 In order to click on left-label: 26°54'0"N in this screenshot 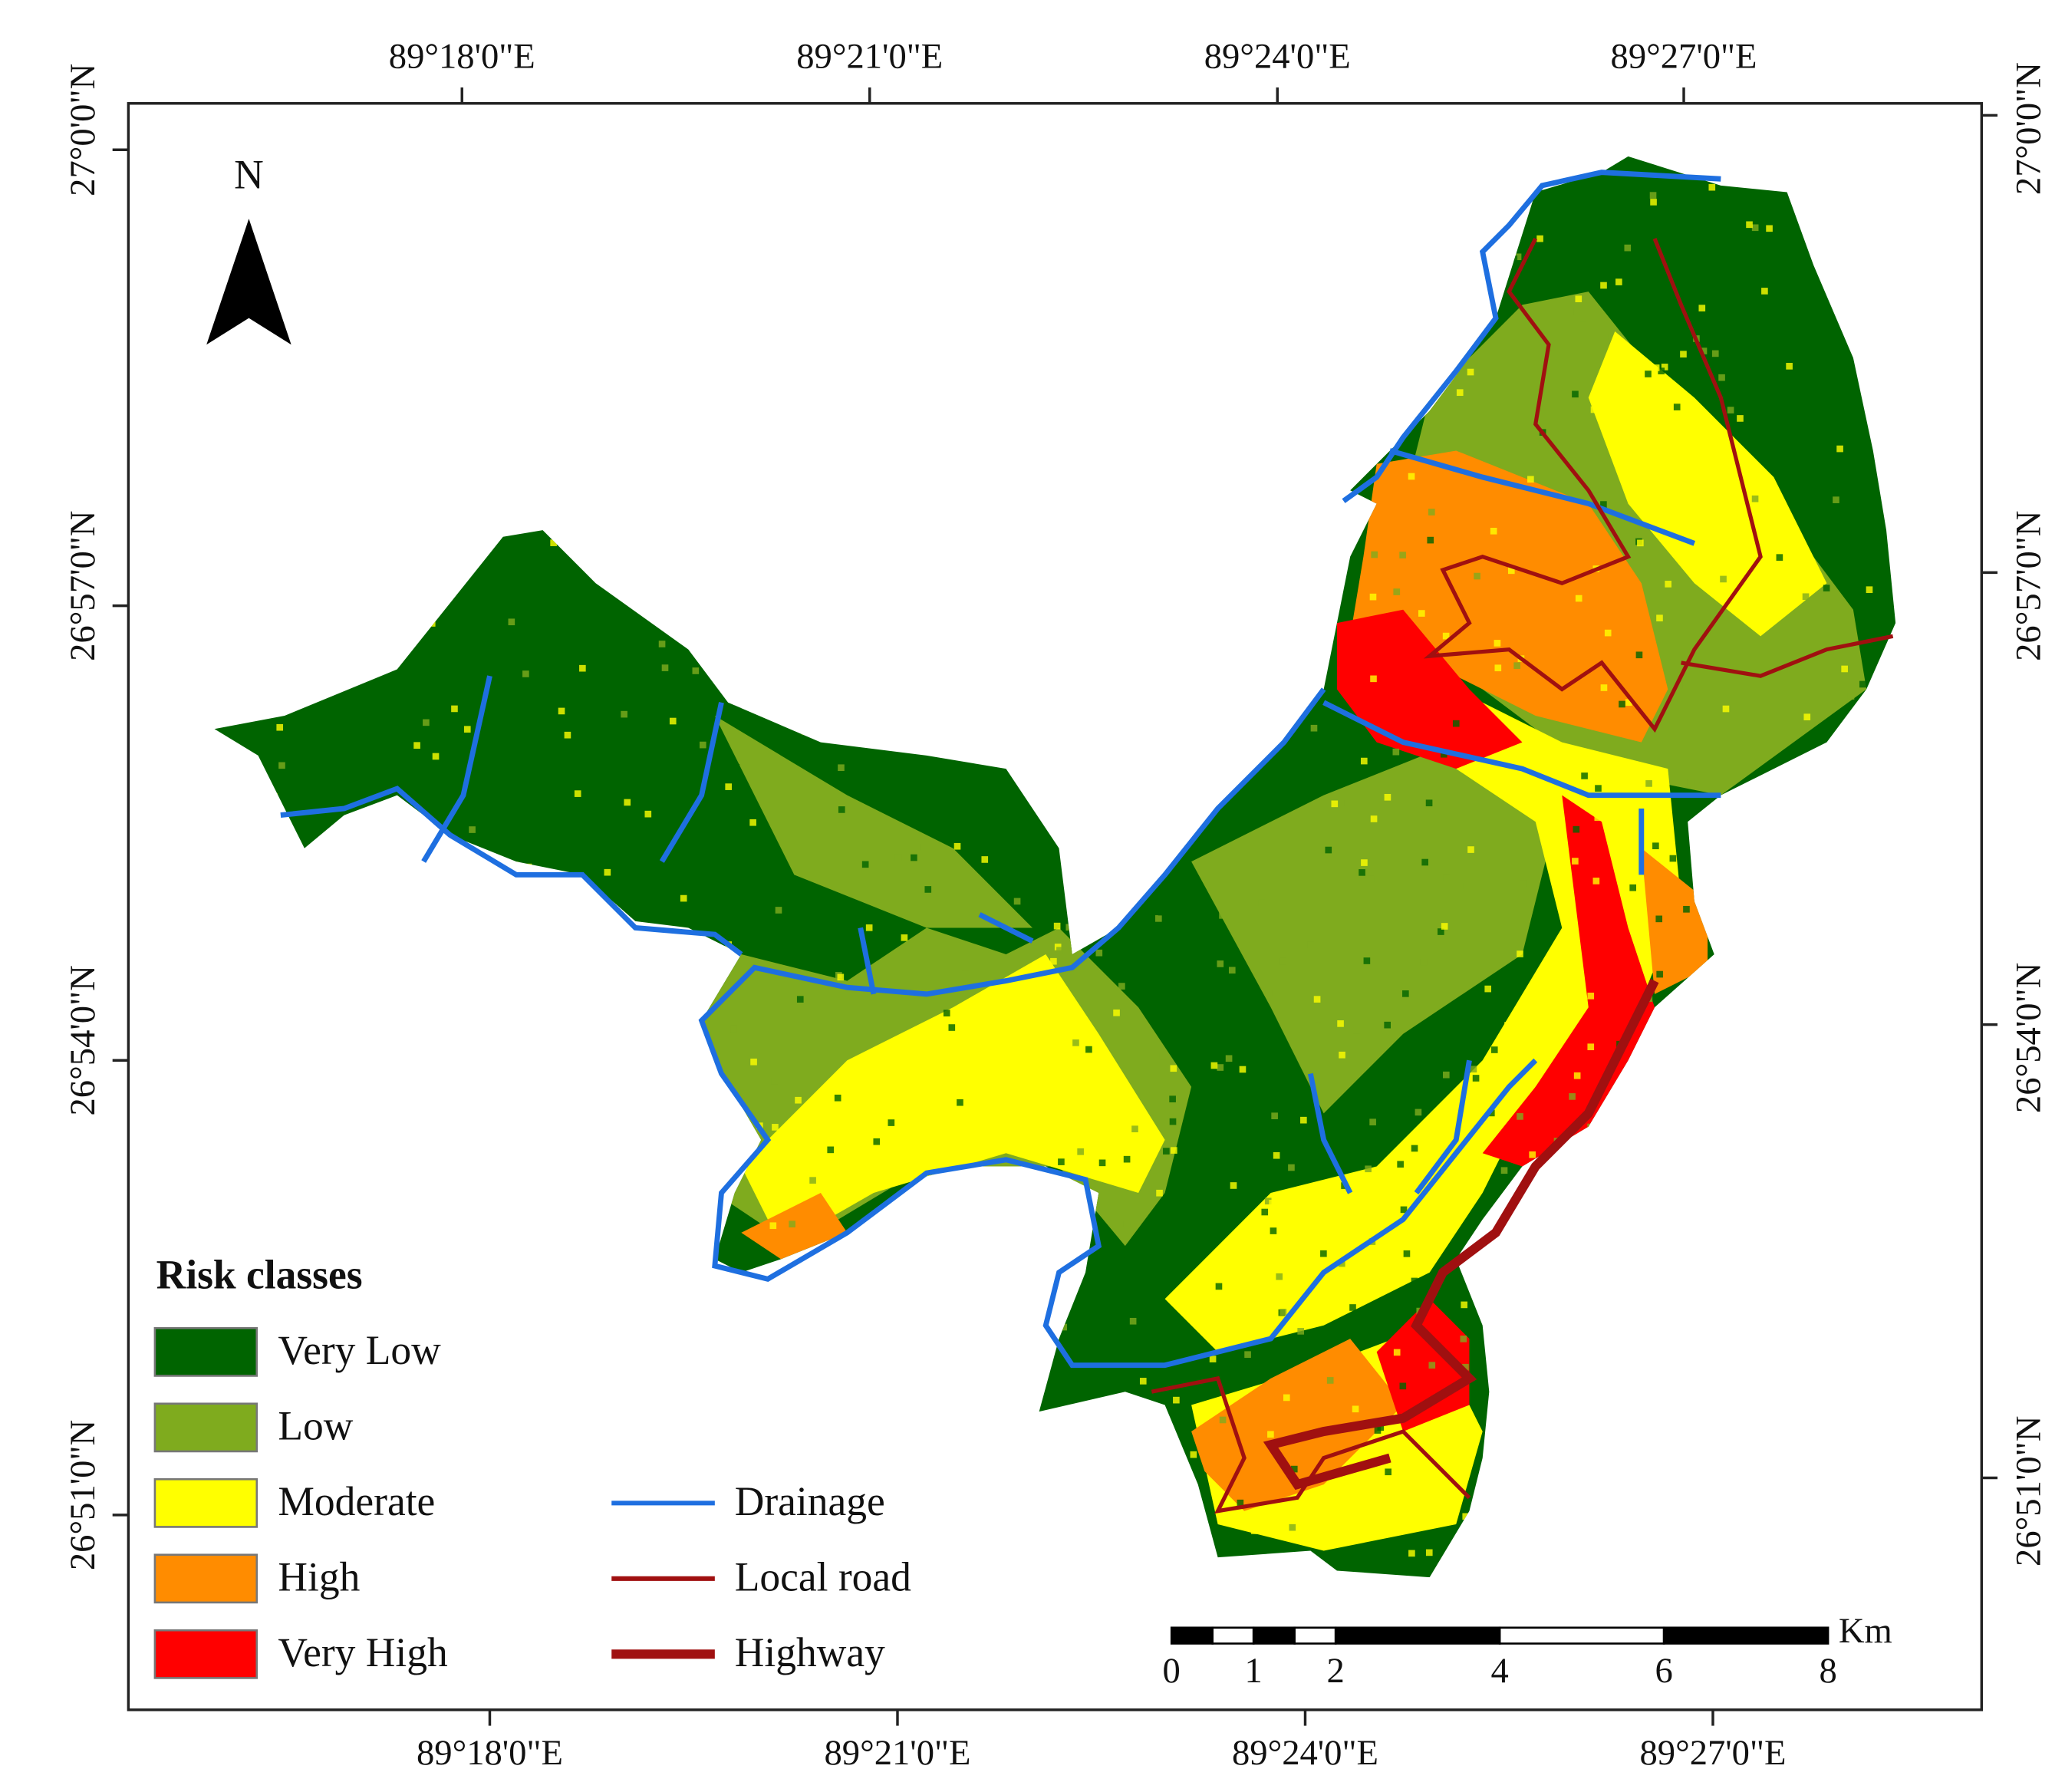, I will do `click(83, 1040)`.